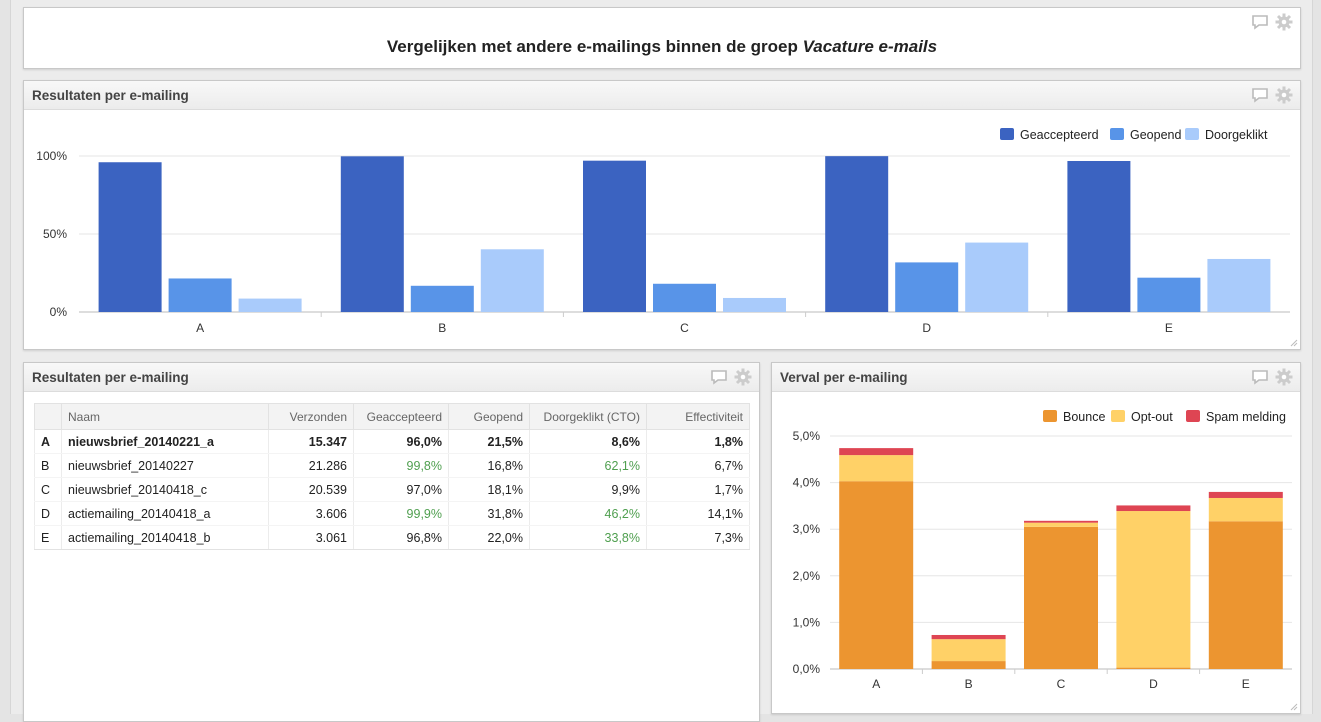 Image resolution: width=1321 pixels, height=722 pixels. Describe the element at coordinates (165, 416) in the screenshot. I see `col-header-naam: Naam` at that location.